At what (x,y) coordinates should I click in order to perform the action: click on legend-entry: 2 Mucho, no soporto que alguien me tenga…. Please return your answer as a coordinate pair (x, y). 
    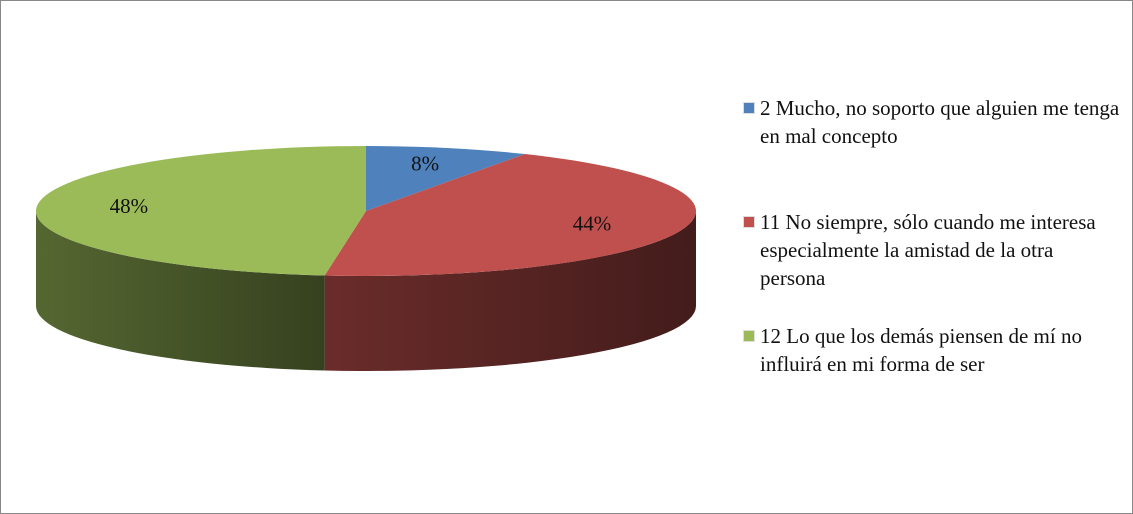
    Looking at the image, I should click on (933, 122).